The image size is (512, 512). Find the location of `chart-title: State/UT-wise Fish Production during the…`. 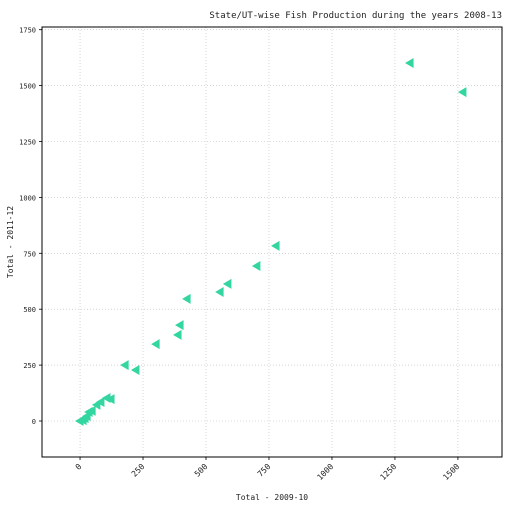

chart-title: State/UT-wise Fish Production during the… is located at coordinates (355, 16).